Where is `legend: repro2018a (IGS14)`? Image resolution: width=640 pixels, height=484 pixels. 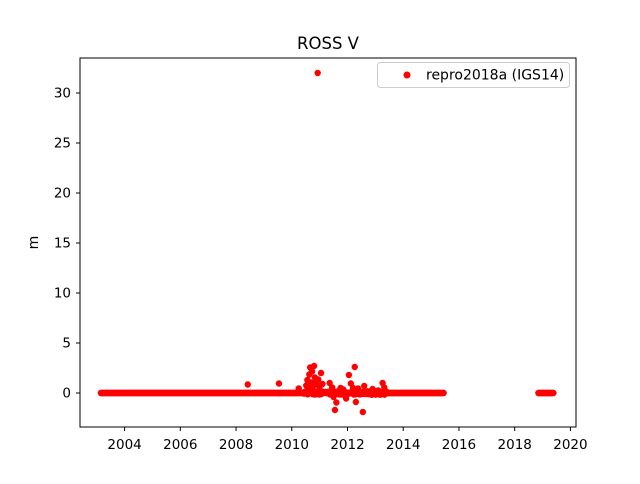 legend: repro2018a (IGS14) is located at coordinates (473, 75).